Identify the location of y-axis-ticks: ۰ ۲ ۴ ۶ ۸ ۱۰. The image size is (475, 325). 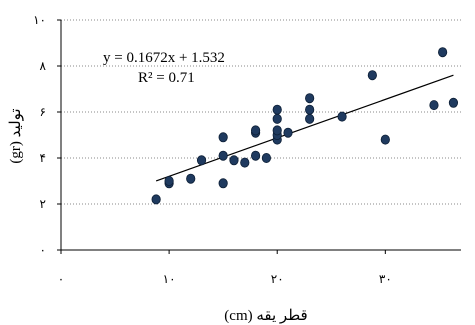
(47, 135).